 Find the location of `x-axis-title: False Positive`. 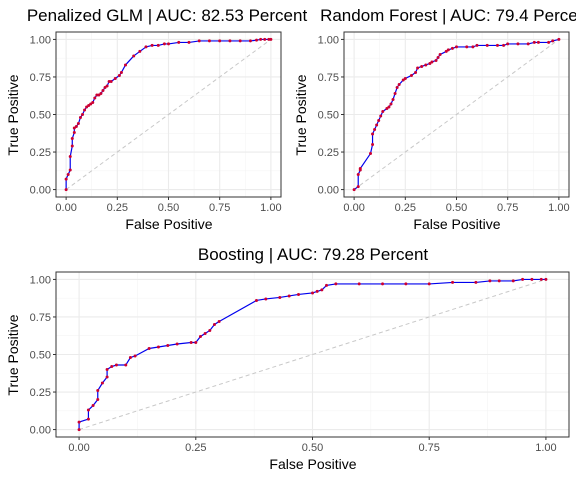

x-axis-title: False Positive is located at coordinates (312, 464).